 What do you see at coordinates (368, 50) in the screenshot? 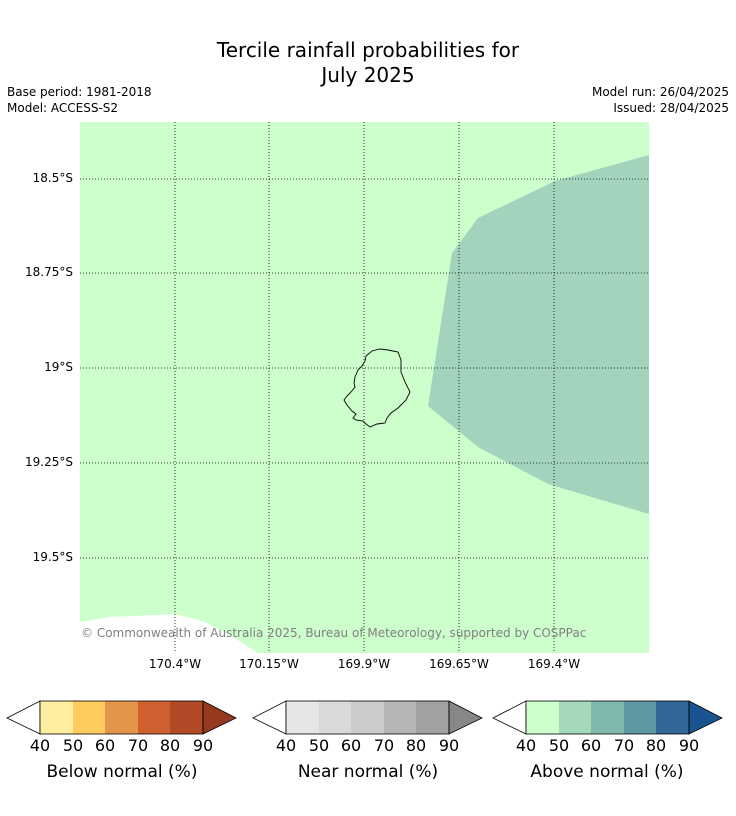
I see `title-line-1: Tercile rainfall probabilities for` at bounding box center [368, 50].